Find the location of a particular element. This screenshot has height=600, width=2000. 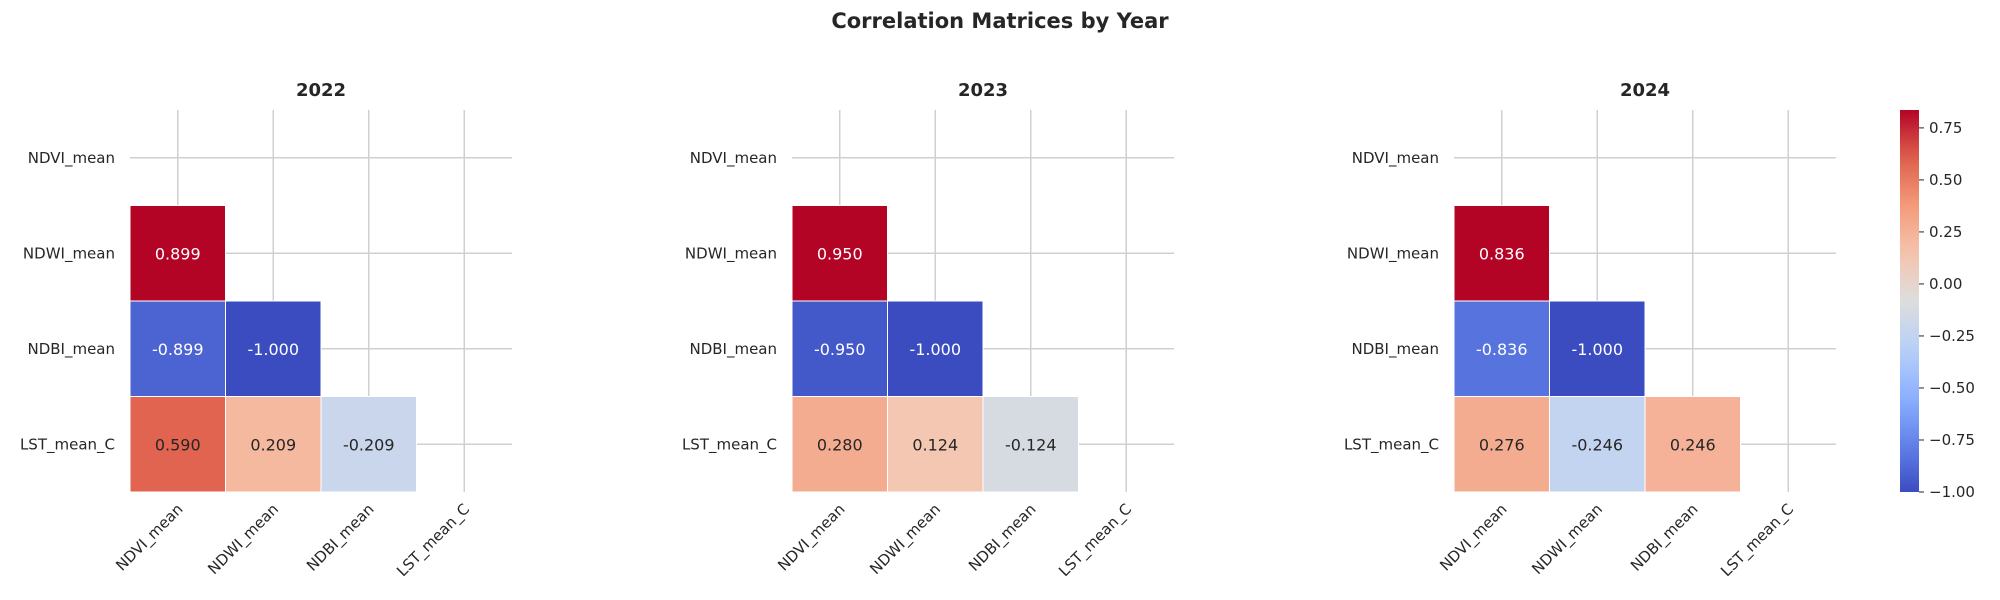

cell-value-label: 0.276 is located at coordinates (1502, 444).